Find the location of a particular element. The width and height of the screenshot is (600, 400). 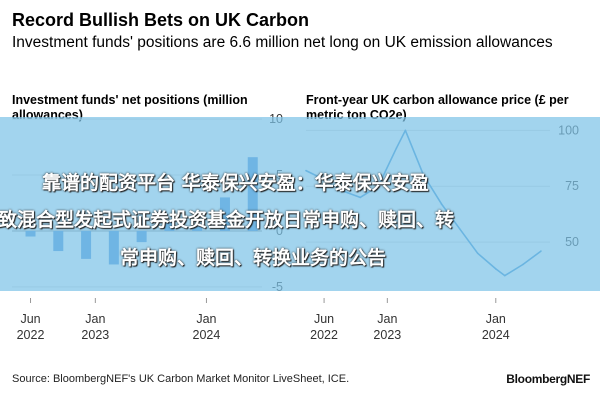

left-x-tick-year: 2023 is located at coordinates (95, 335).